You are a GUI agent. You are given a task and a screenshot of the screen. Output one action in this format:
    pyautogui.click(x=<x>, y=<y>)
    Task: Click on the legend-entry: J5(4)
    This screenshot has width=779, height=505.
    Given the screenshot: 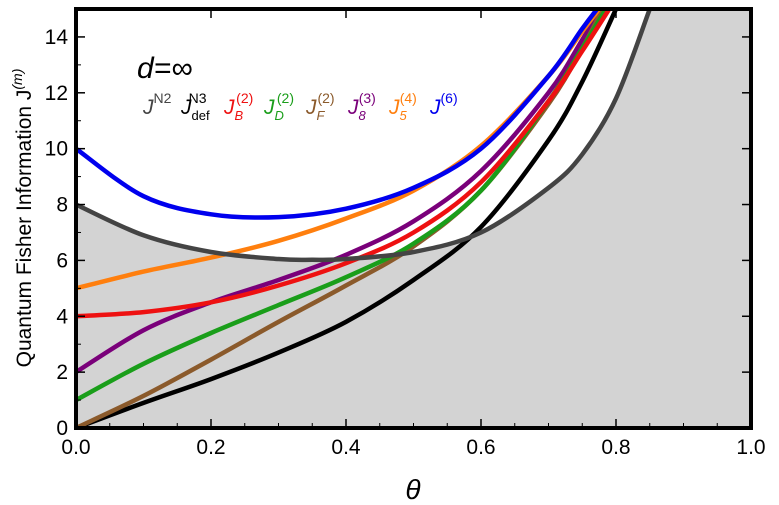 What is the action you would take?
    pyautogui.click(x=402, y=106)
    